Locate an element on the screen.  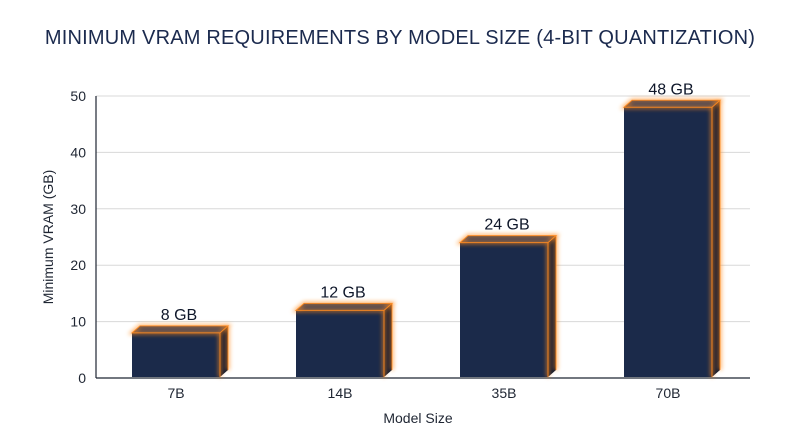
data-label: 12 GB is located at coordinates (342, 292).